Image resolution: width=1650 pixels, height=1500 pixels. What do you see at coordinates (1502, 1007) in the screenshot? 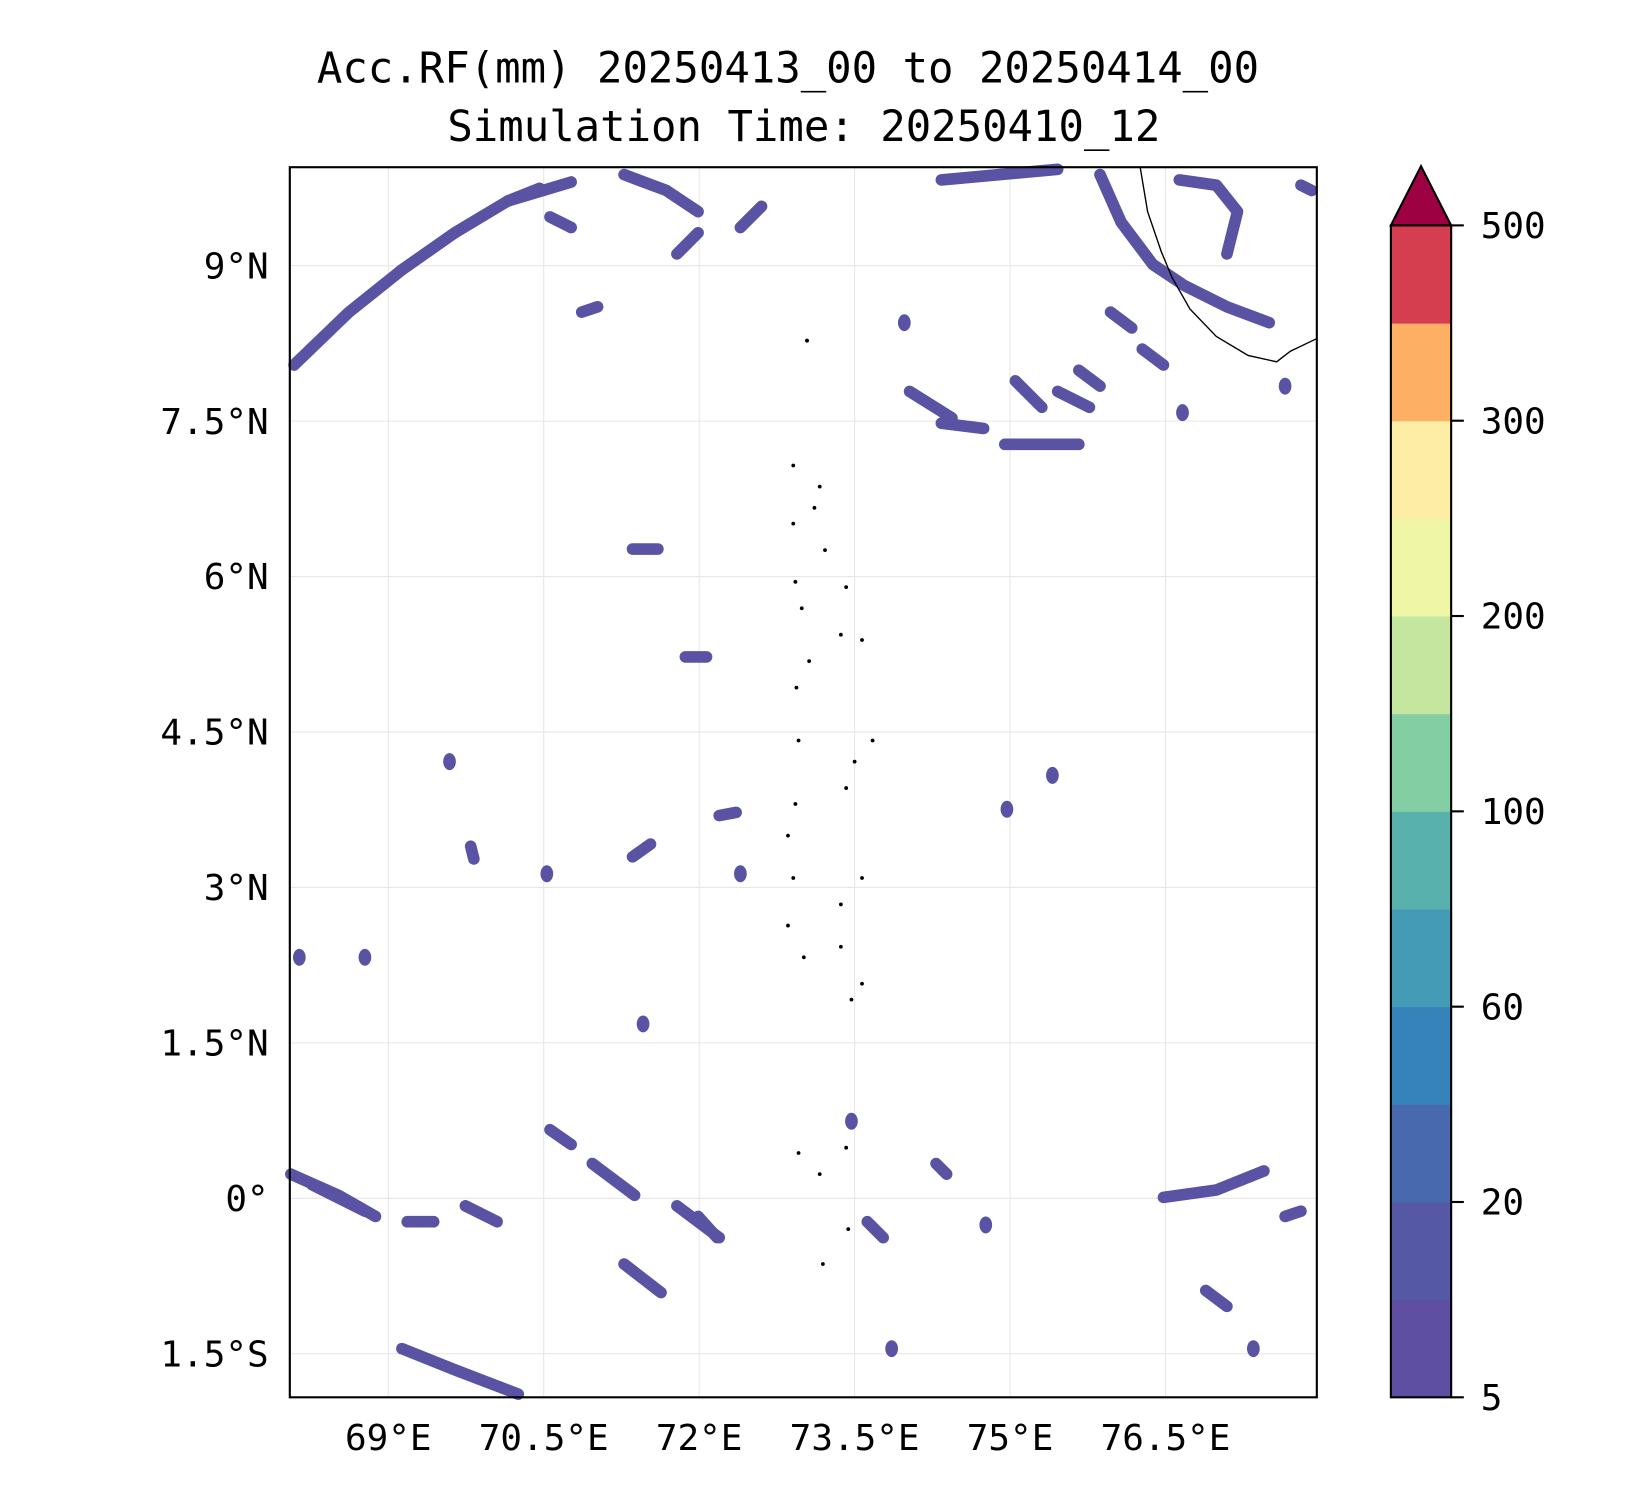
I see `colorbar-tick-label: 60` at bounding box center [1502, 1007].